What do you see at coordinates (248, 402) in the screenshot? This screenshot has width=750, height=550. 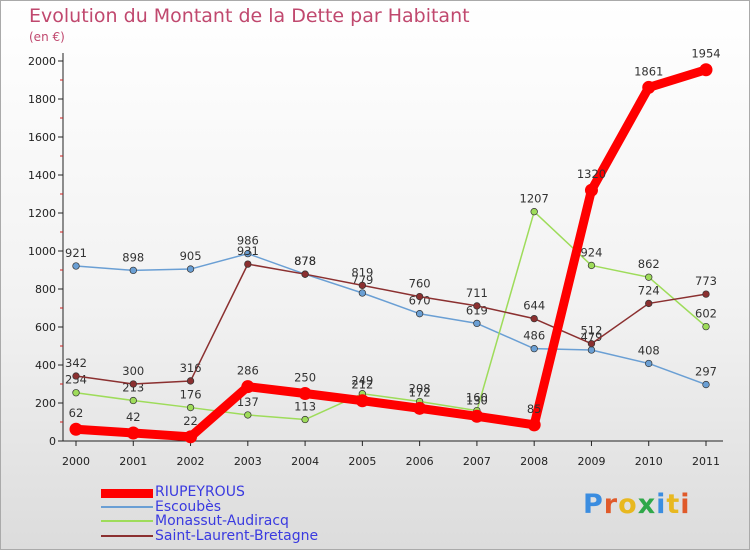 I see `data-label: 137` at bounding box center [248, 402].